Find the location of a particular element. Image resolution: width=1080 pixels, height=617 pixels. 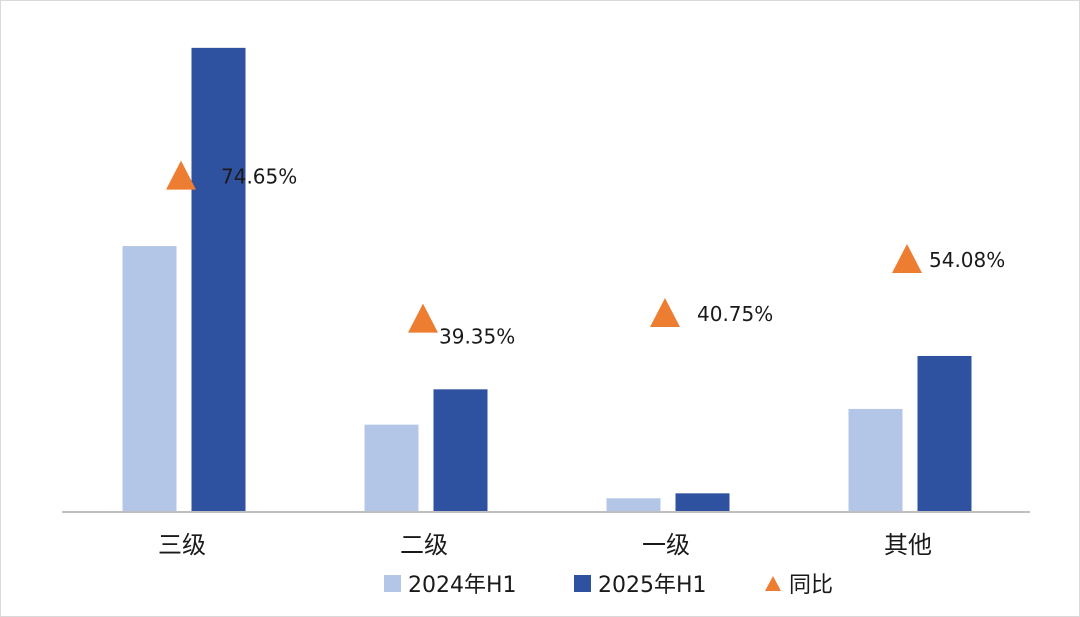

legend-item-2024h1: 2024年H1 is located at coordinates (450, 585).